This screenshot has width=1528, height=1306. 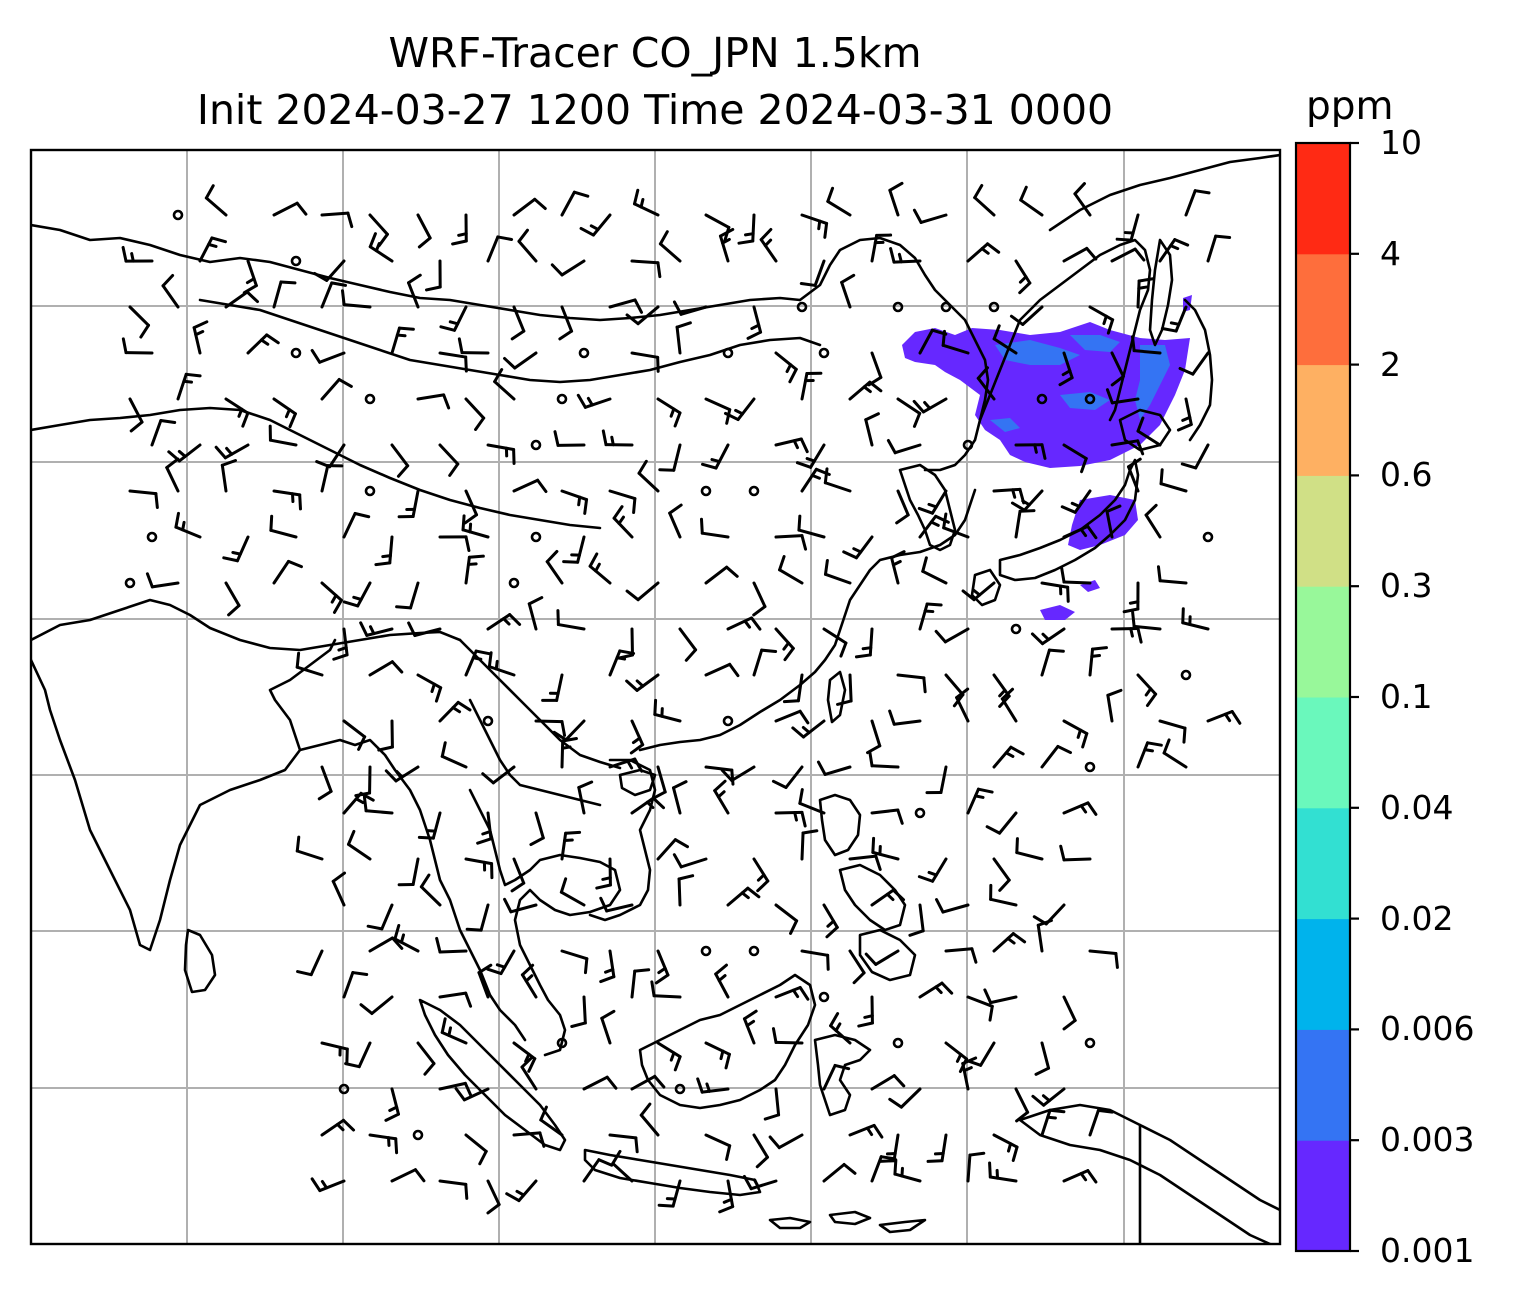 I want to click on colorbar-unit-label: ppm, so click(x=1350, y=106).